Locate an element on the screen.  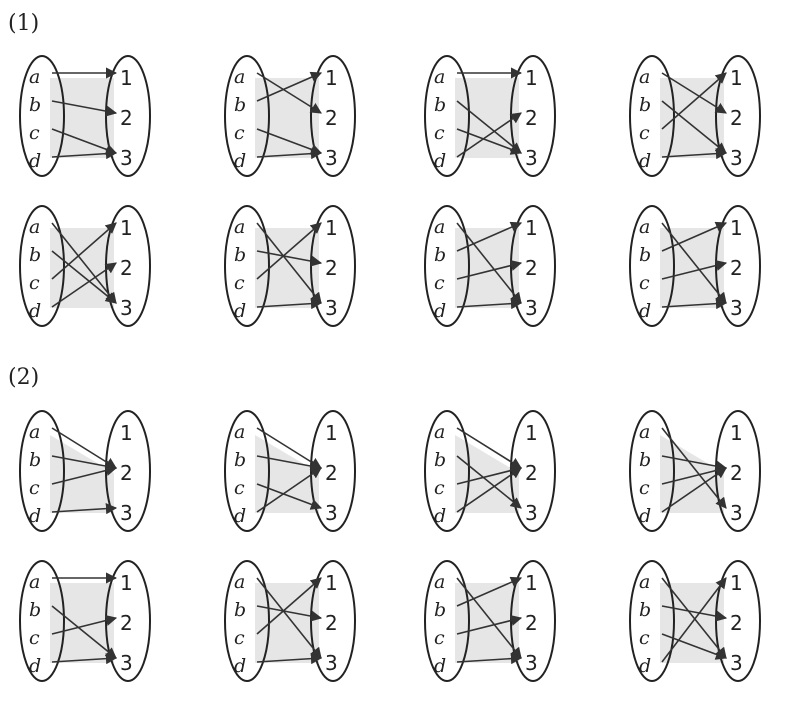
section-label-1: (1) is located at coordinates (23, 23).